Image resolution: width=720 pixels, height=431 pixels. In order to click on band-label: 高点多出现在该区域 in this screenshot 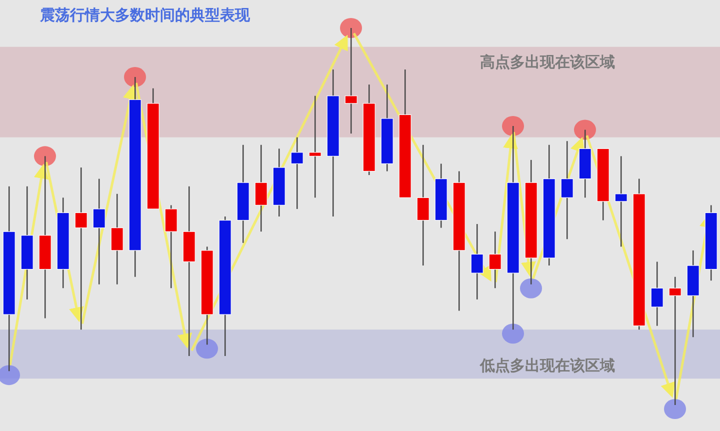, I will do `click(547, 61)`.